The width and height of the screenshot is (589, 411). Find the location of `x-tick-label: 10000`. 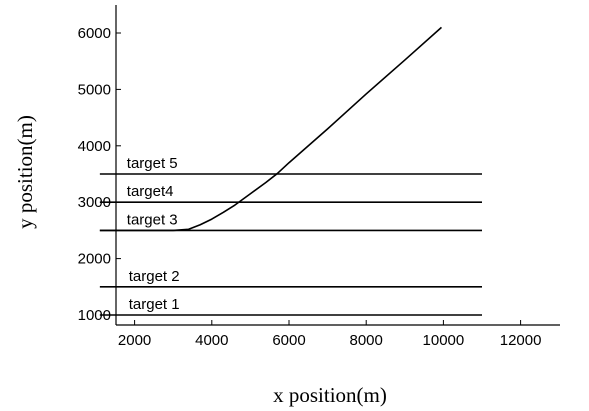

x-tick-label: 10000 is located at coordinates (444, 340).